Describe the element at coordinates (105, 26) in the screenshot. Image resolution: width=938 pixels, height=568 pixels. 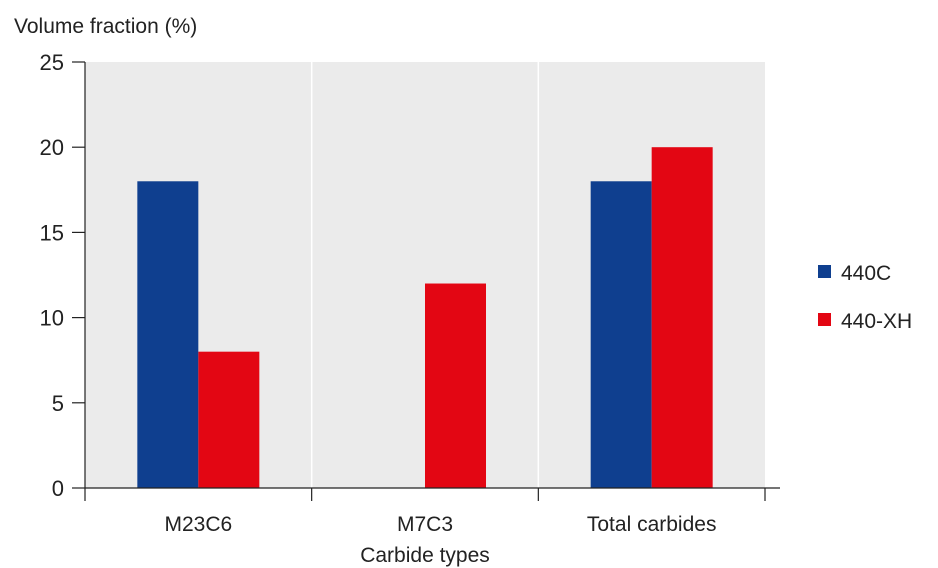
I see `y-axis-title: Volume fraction (%)` at that location.